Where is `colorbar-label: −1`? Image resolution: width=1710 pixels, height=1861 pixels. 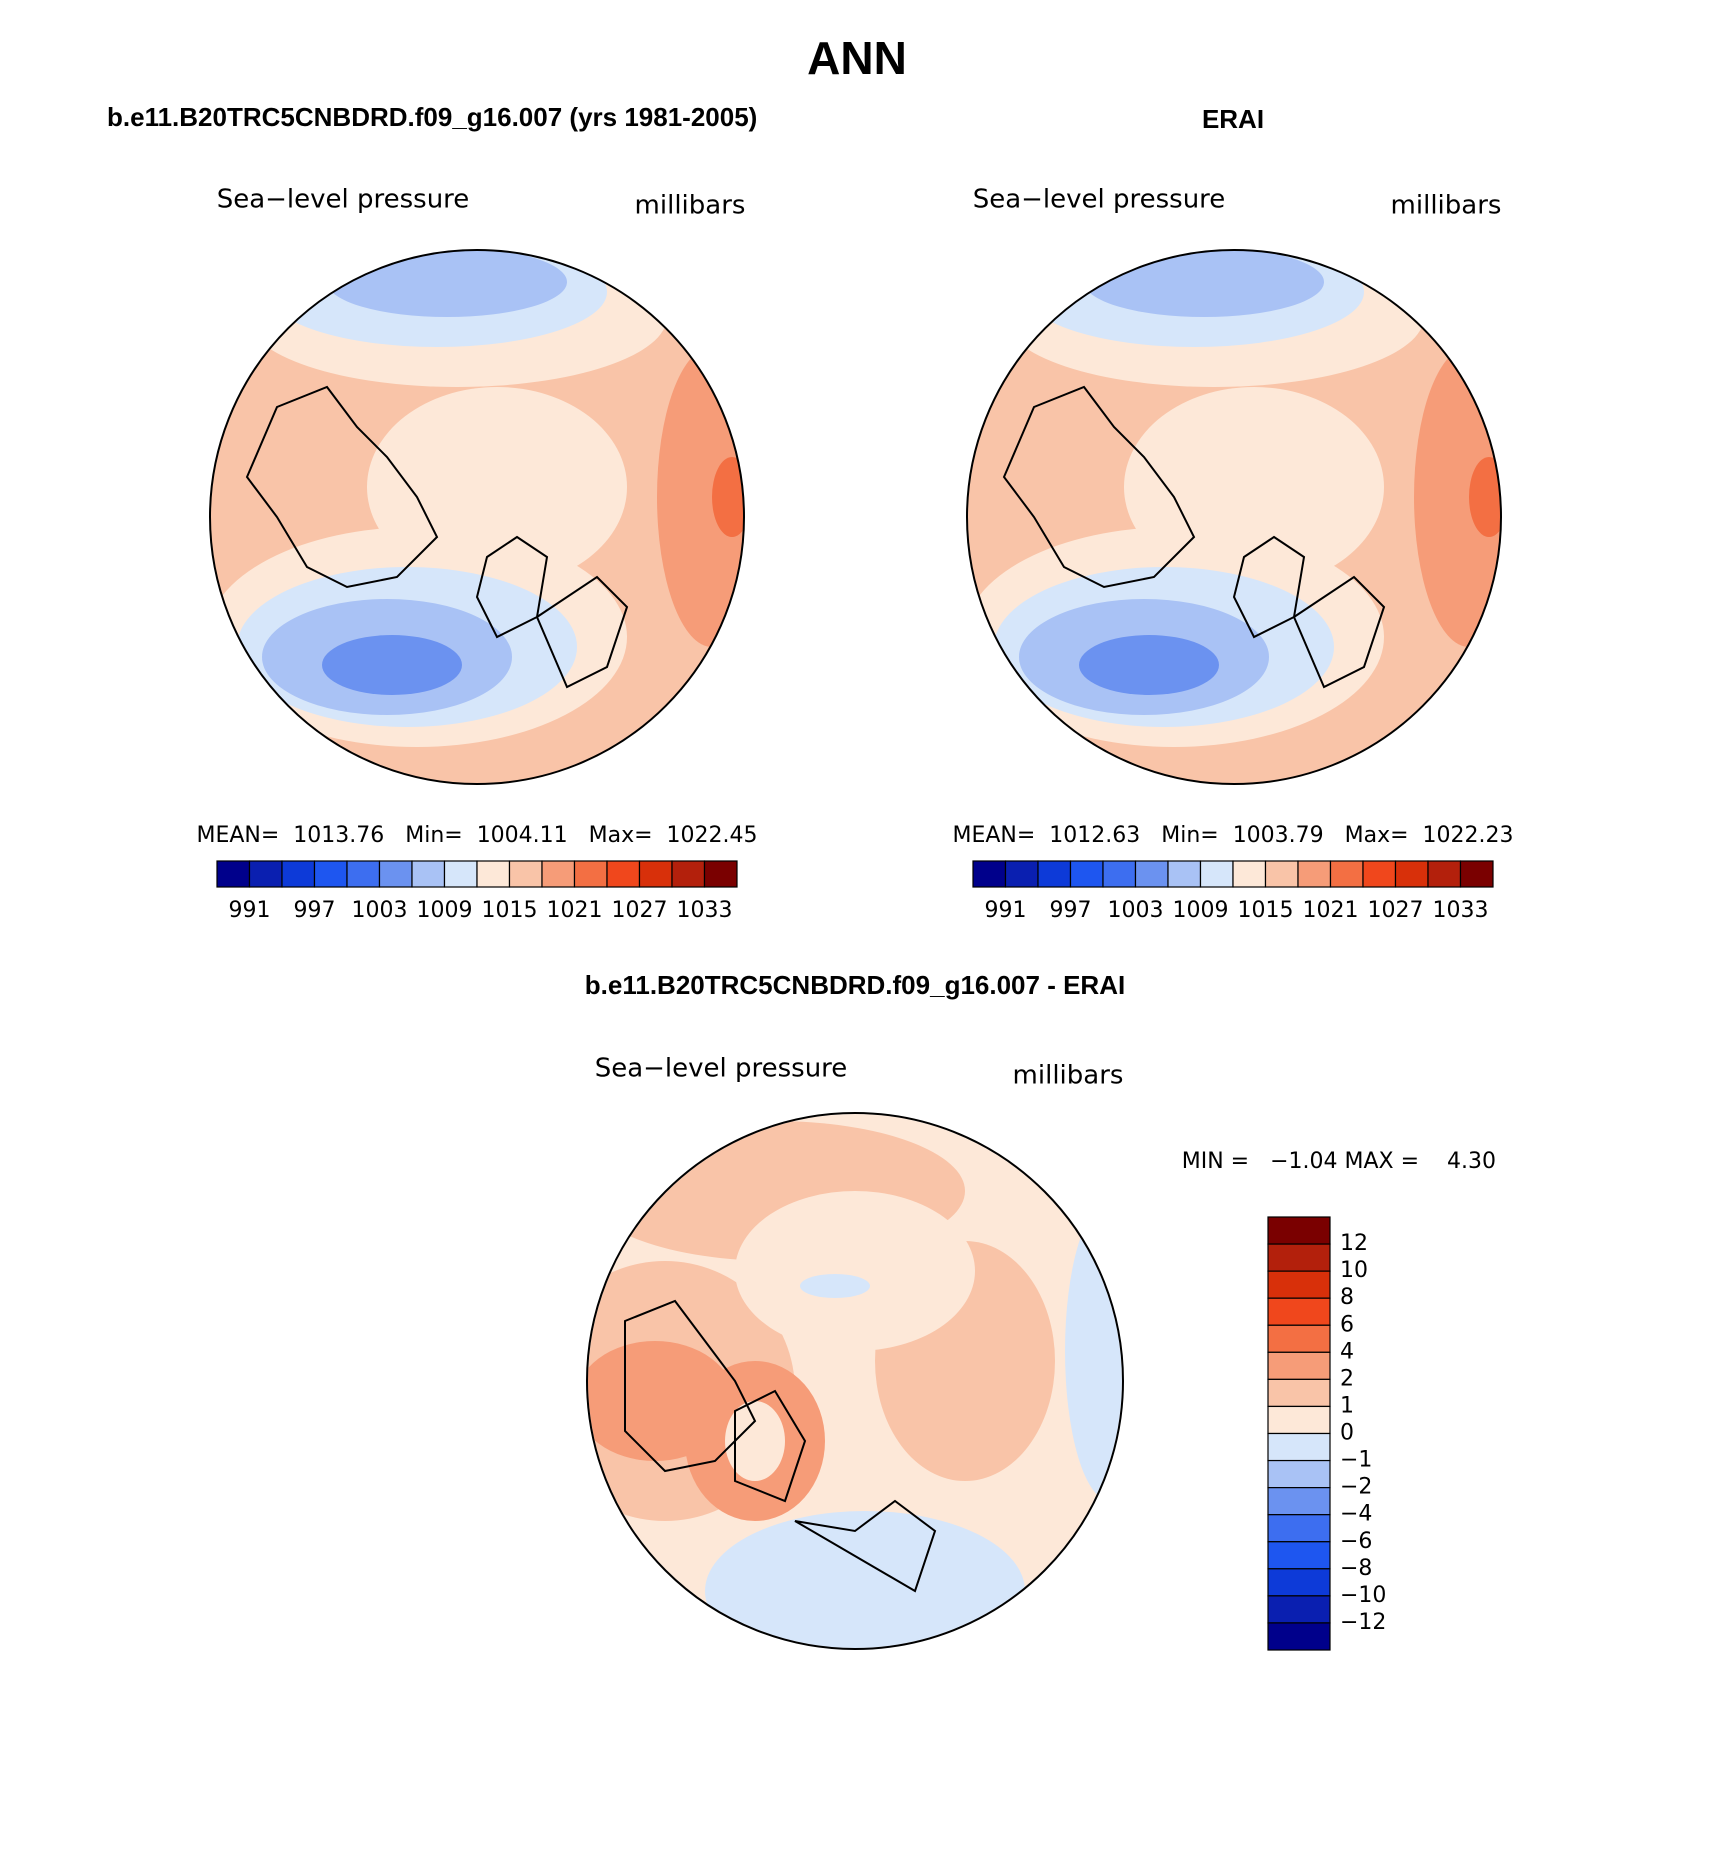
colorbar-label: −1 is located at coordinates (1356, 1460).